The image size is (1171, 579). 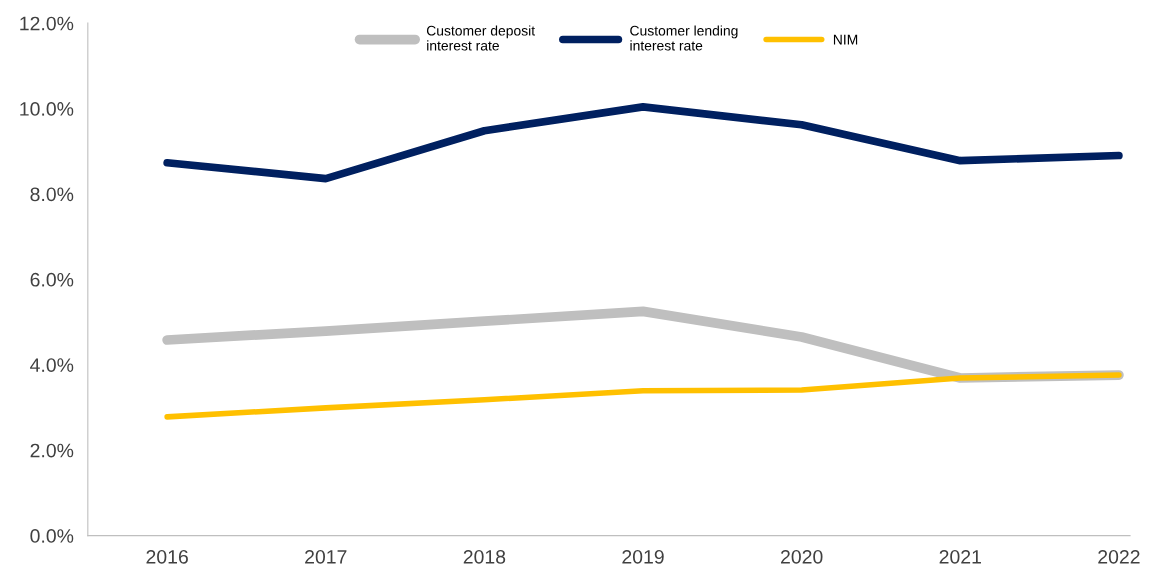 I want to click on legend-label: NIM, so click(x=845, y=39).